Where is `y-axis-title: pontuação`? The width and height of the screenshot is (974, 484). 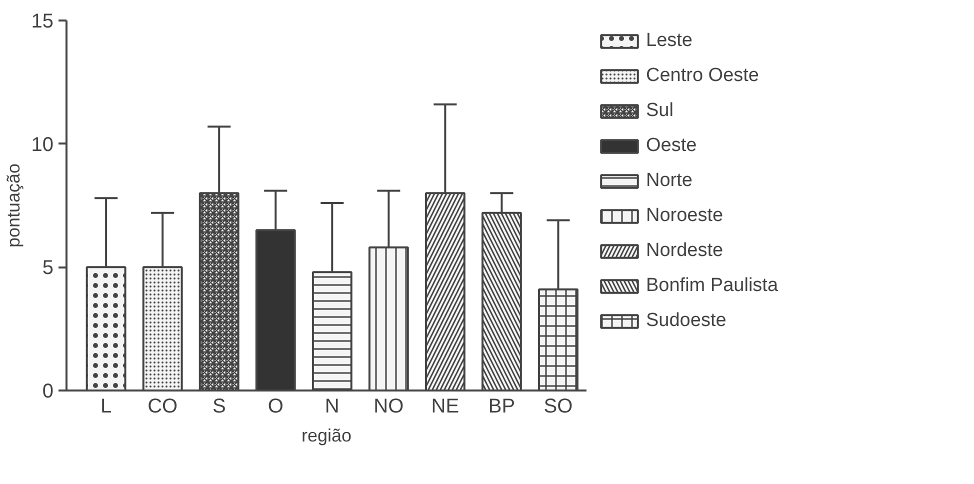 y-axis-title: pontuação is located at coordinates (13, 205).